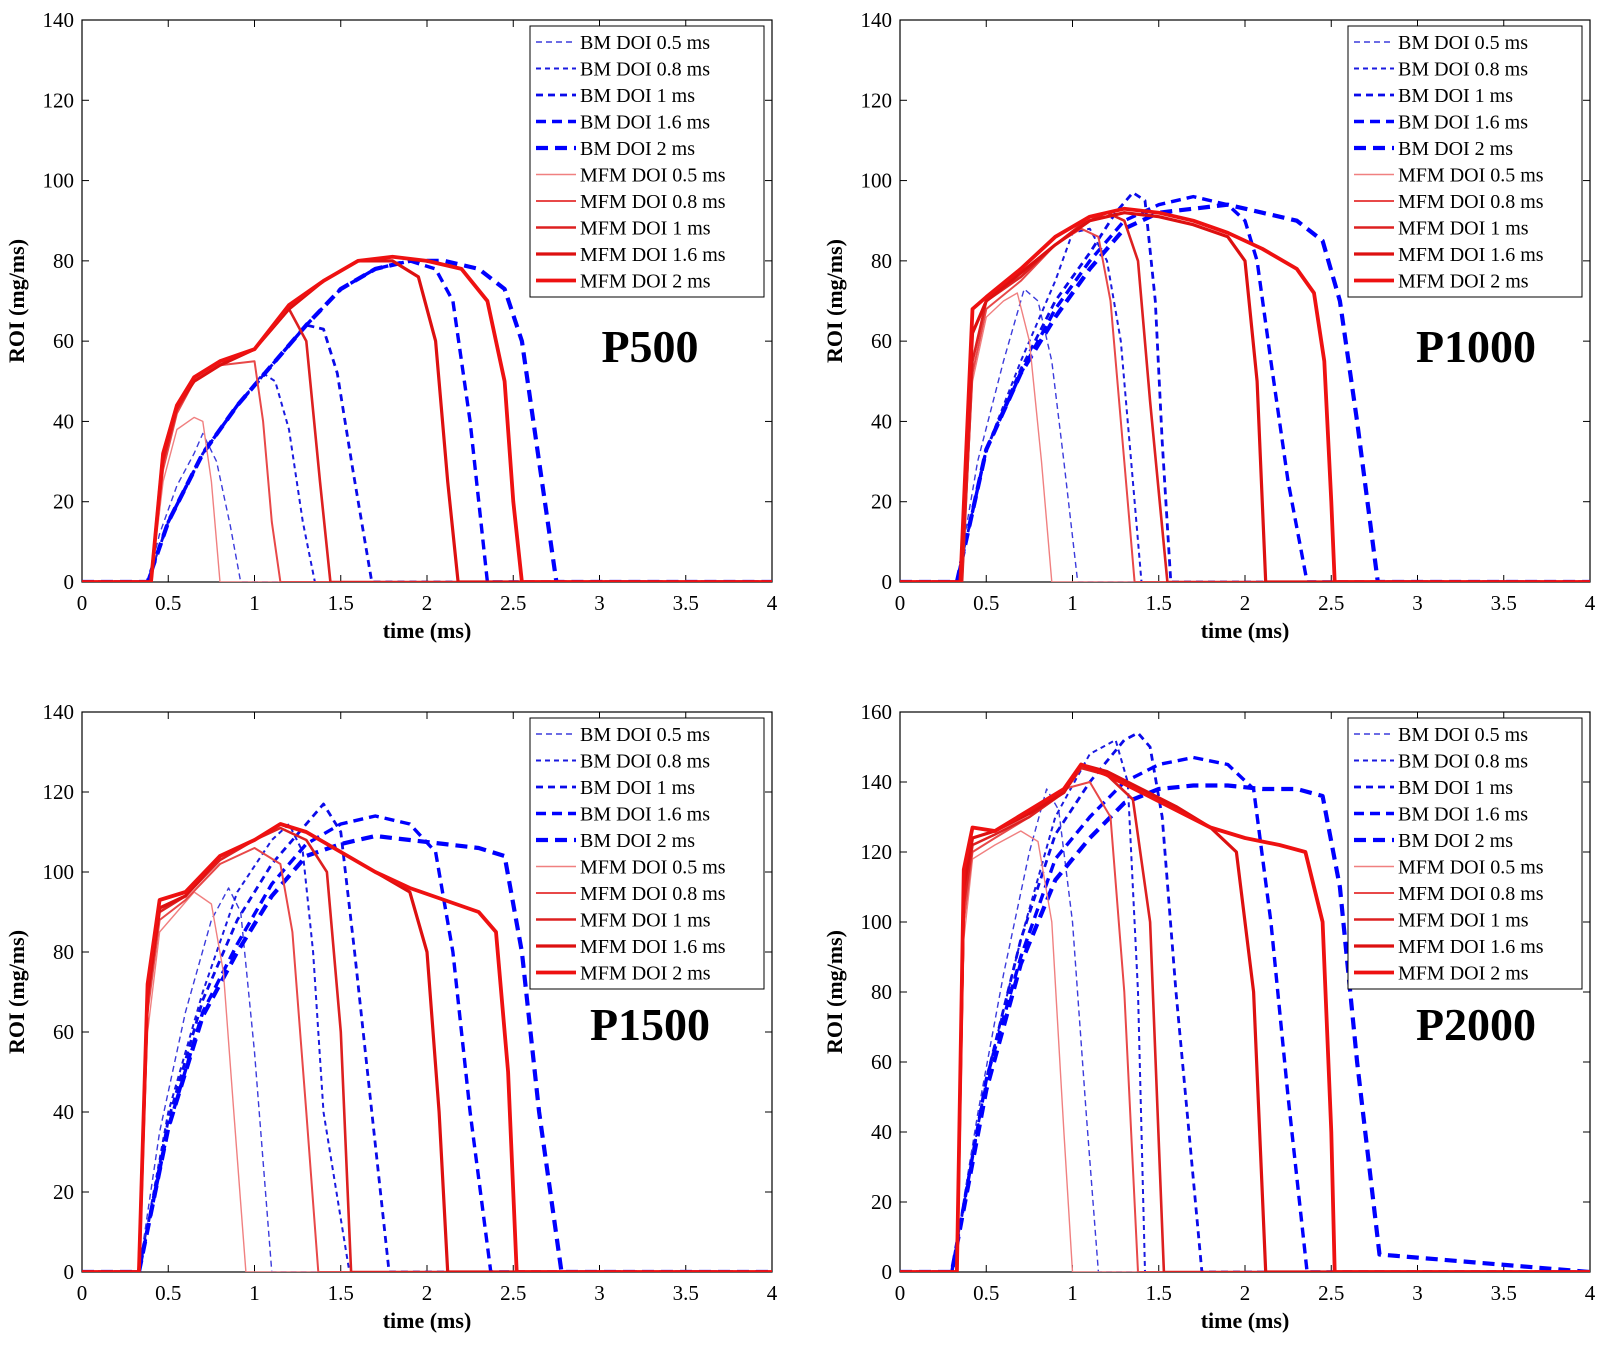 The width and height of the screenshot is (1602, 1353). Describe the element at coordinates (1471, 202) in the screenshot. I see `legend-label: MFM DOI 0.8 ms` at that location.